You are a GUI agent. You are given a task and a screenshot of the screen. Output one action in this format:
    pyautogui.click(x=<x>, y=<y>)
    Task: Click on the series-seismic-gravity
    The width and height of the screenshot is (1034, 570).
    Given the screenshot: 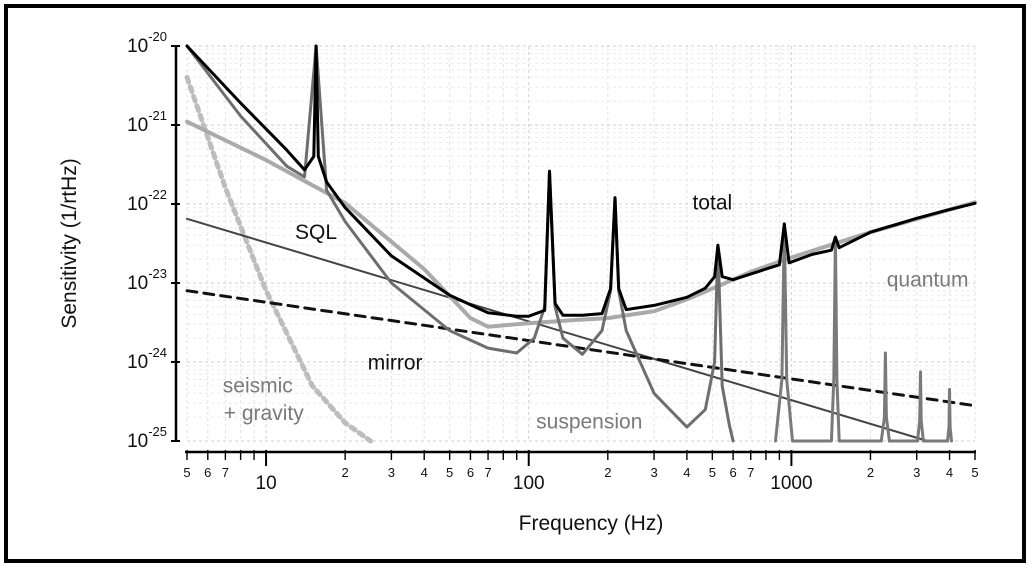 What is the action you would take?
    pyautogui.click(x=279, y=259)
    